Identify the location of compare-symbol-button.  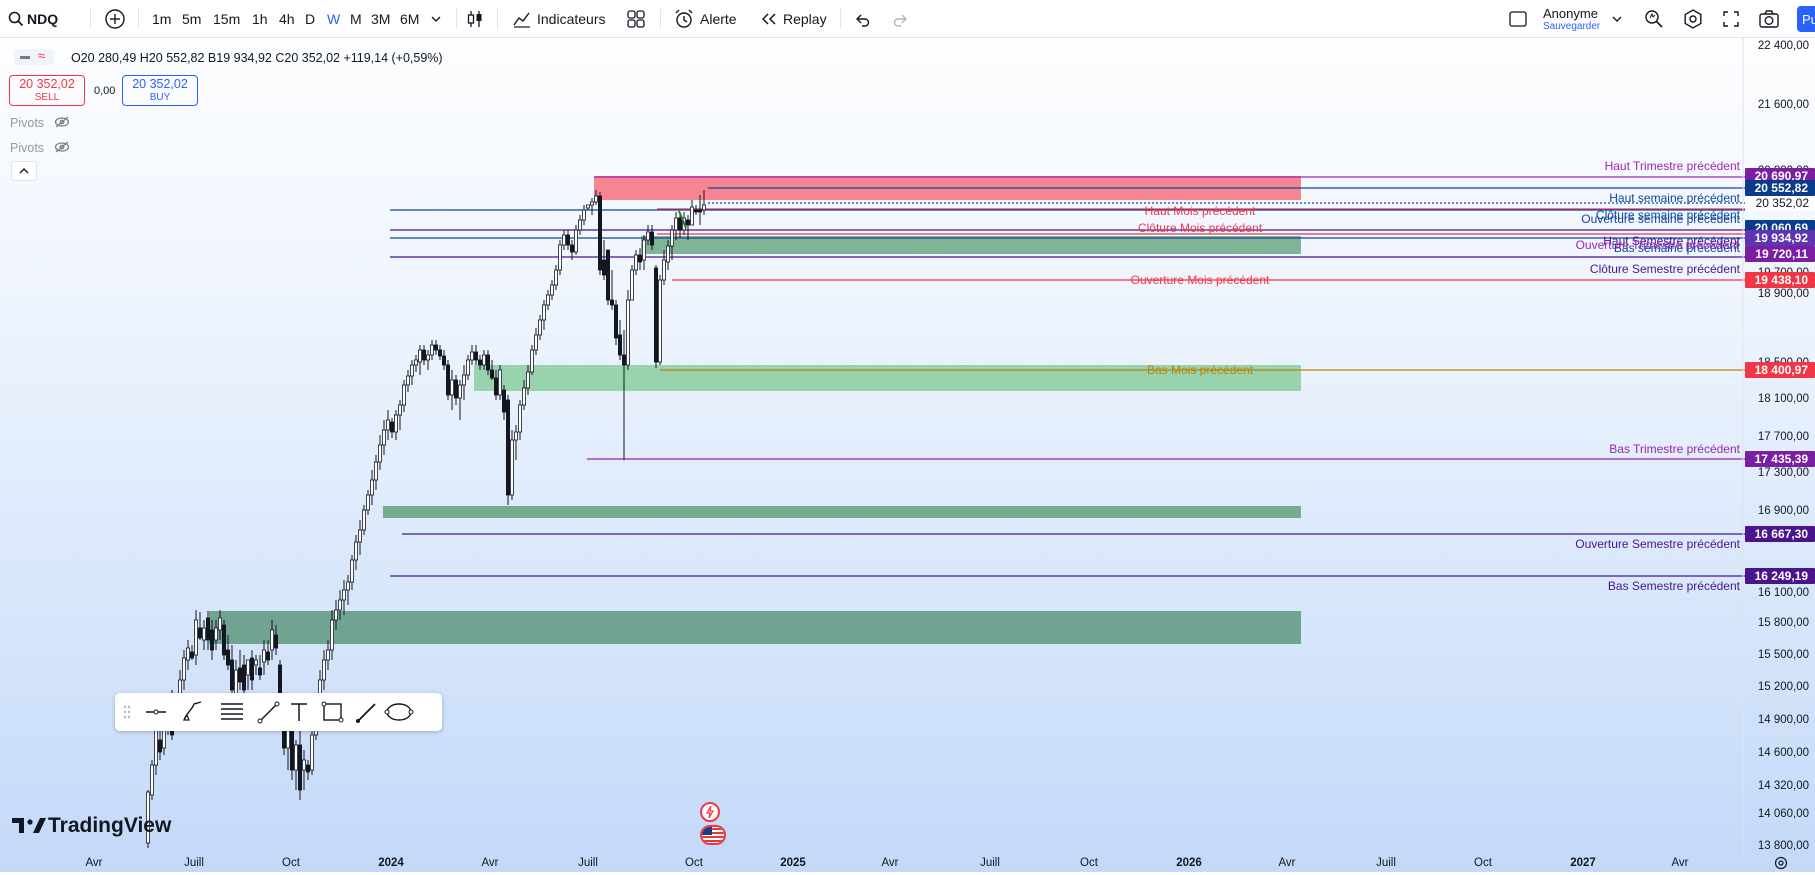
(115, 19).